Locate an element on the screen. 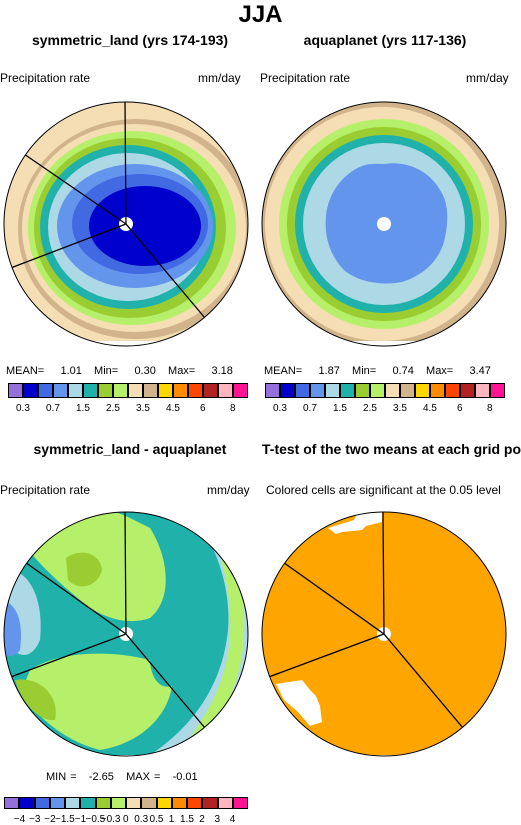 The image size is (521, 825). panel-3-map-border is located at coordinates (126, 634).